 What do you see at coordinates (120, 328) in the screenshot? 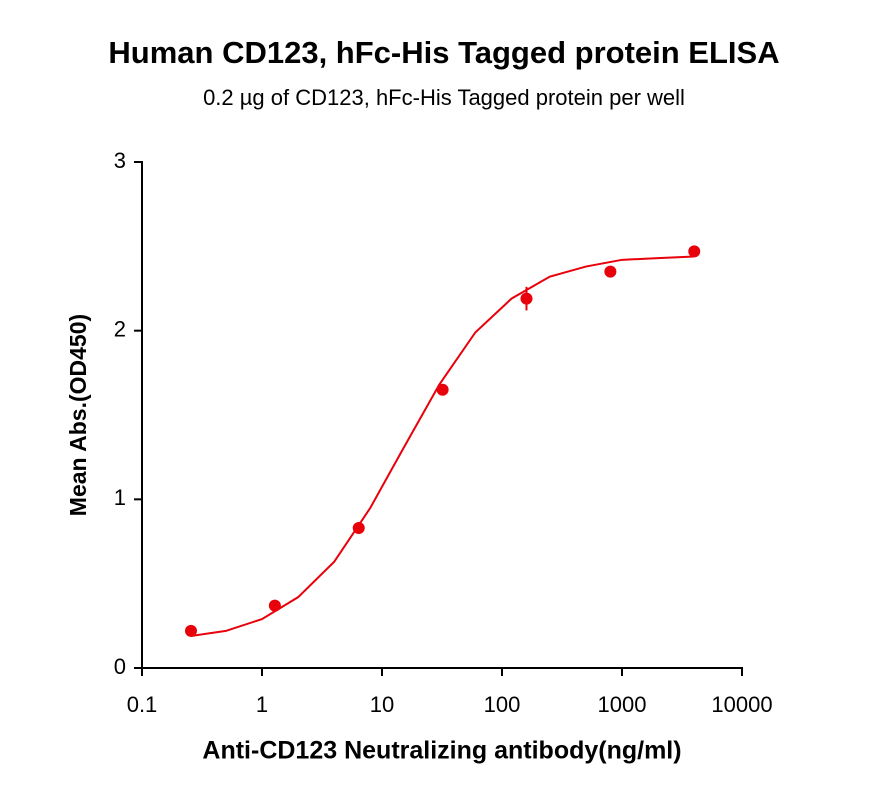
I see `y-tick-label: 2` at bounding box center [120, 328].